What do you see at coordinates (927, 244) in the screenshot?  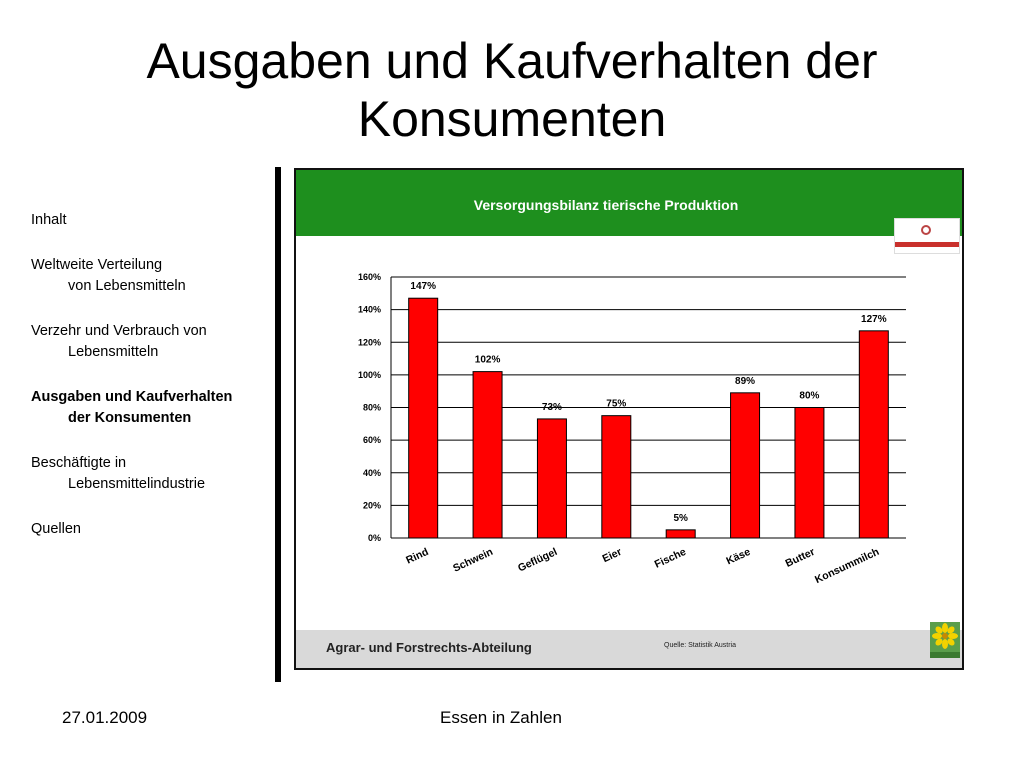 I see `logo-stripe` at bounding box center [927, 244].